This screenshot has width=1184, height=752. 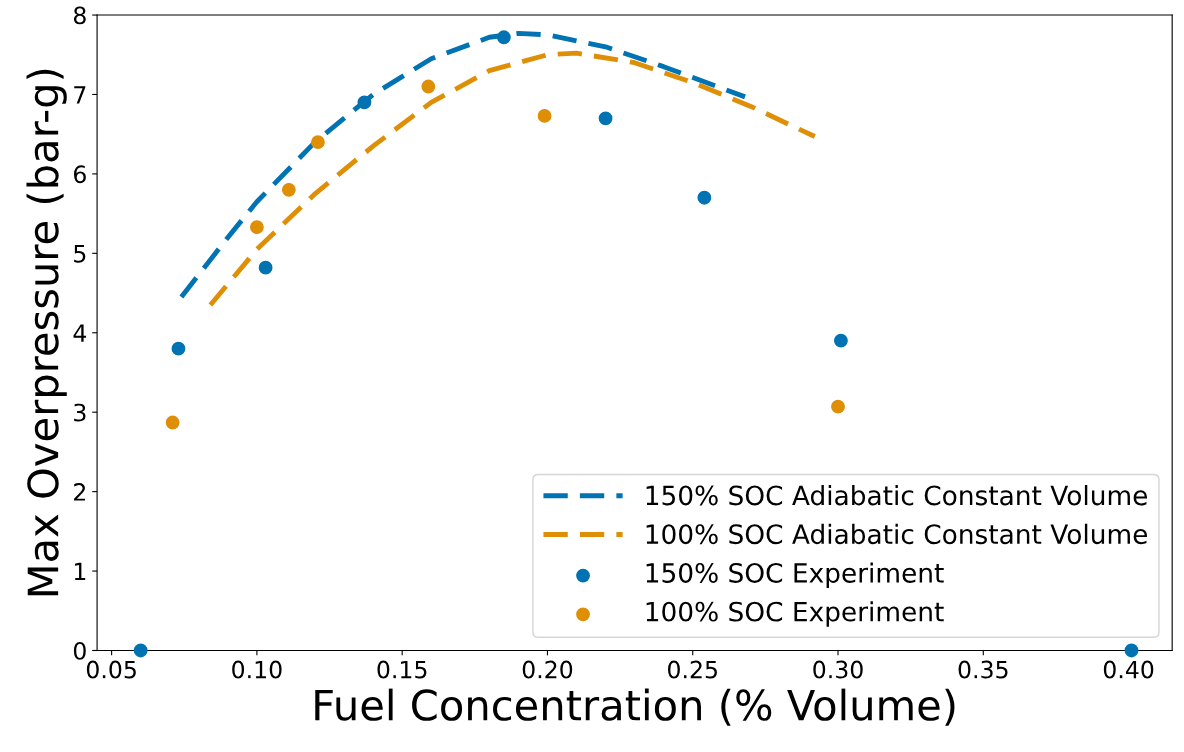 What do you see at coordinates (692, 669) in the screenshot?
I see `x-tick-label: 0.25` at bounding box center [692, 669].